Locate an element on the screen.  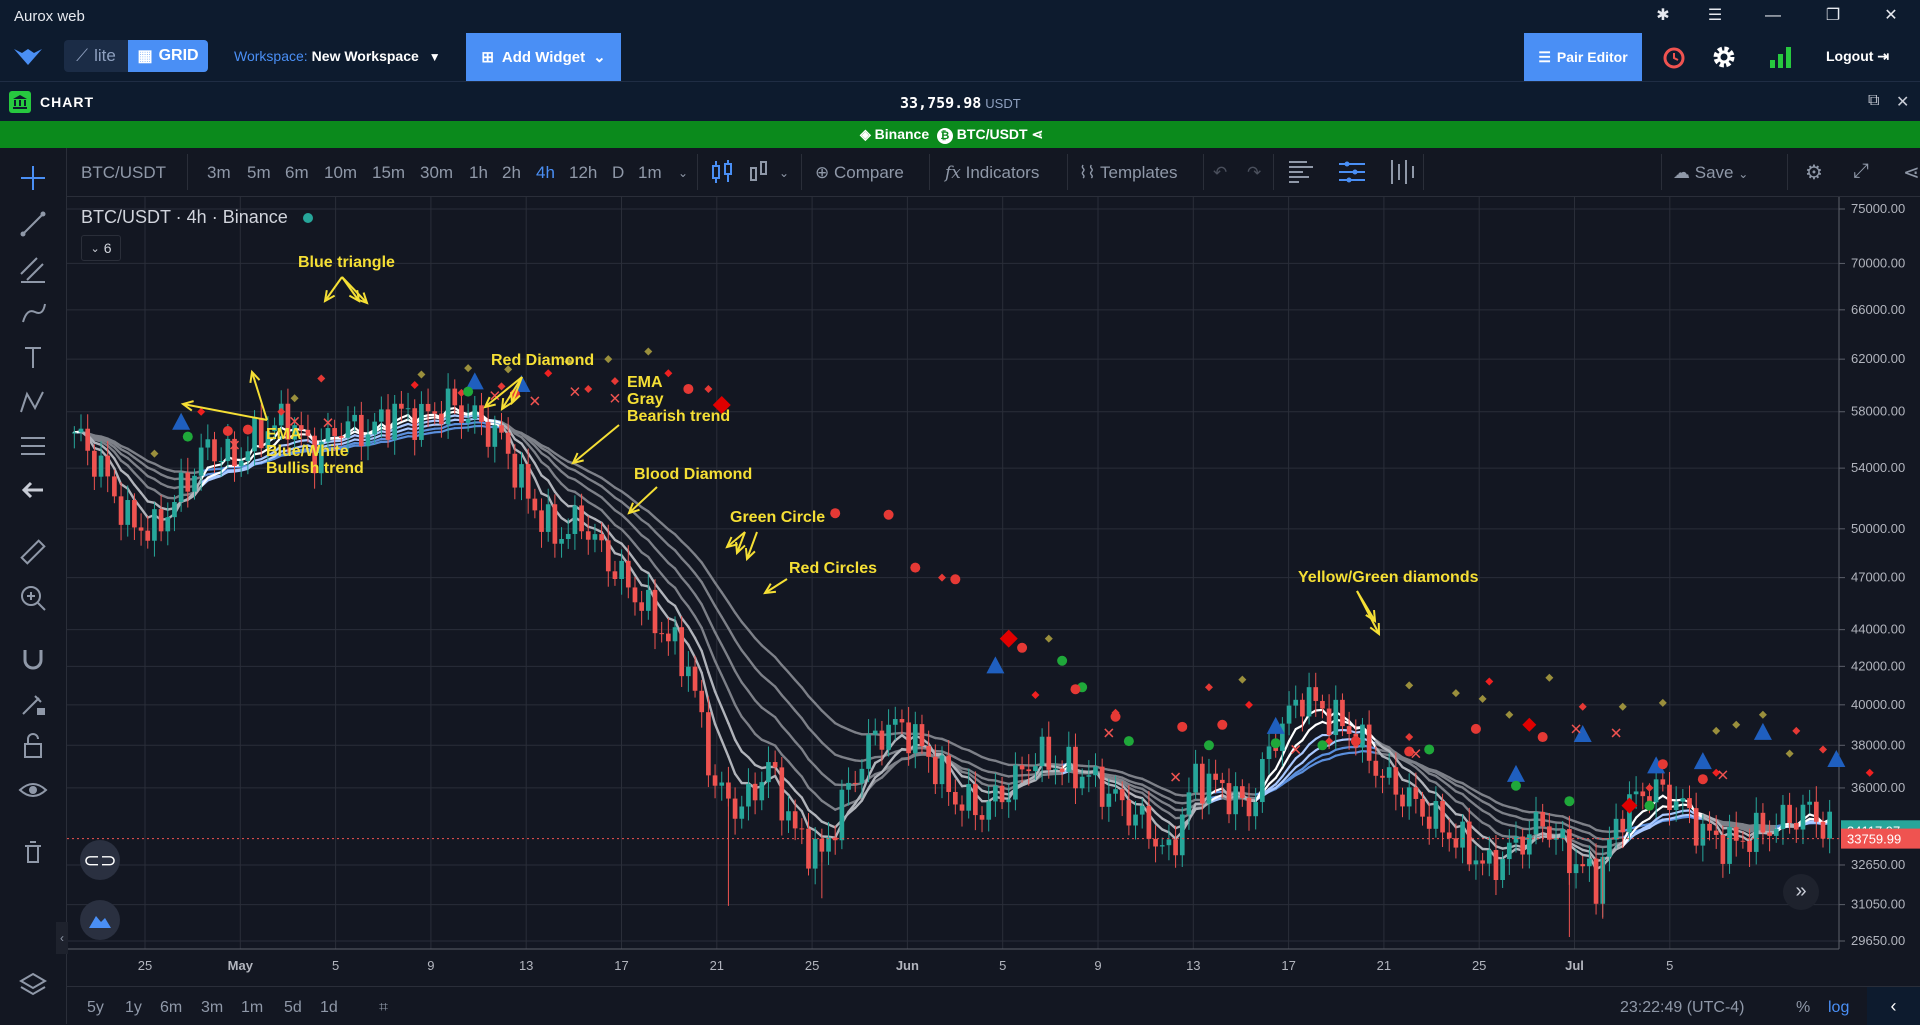
layers-icon is located at coordinates (33, 984).